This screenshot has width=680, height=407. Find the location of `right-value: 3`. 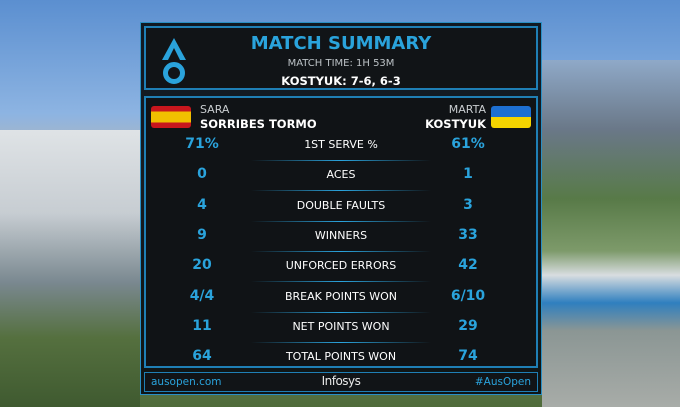

right-value: 3 is located at coordinates (468, 204).